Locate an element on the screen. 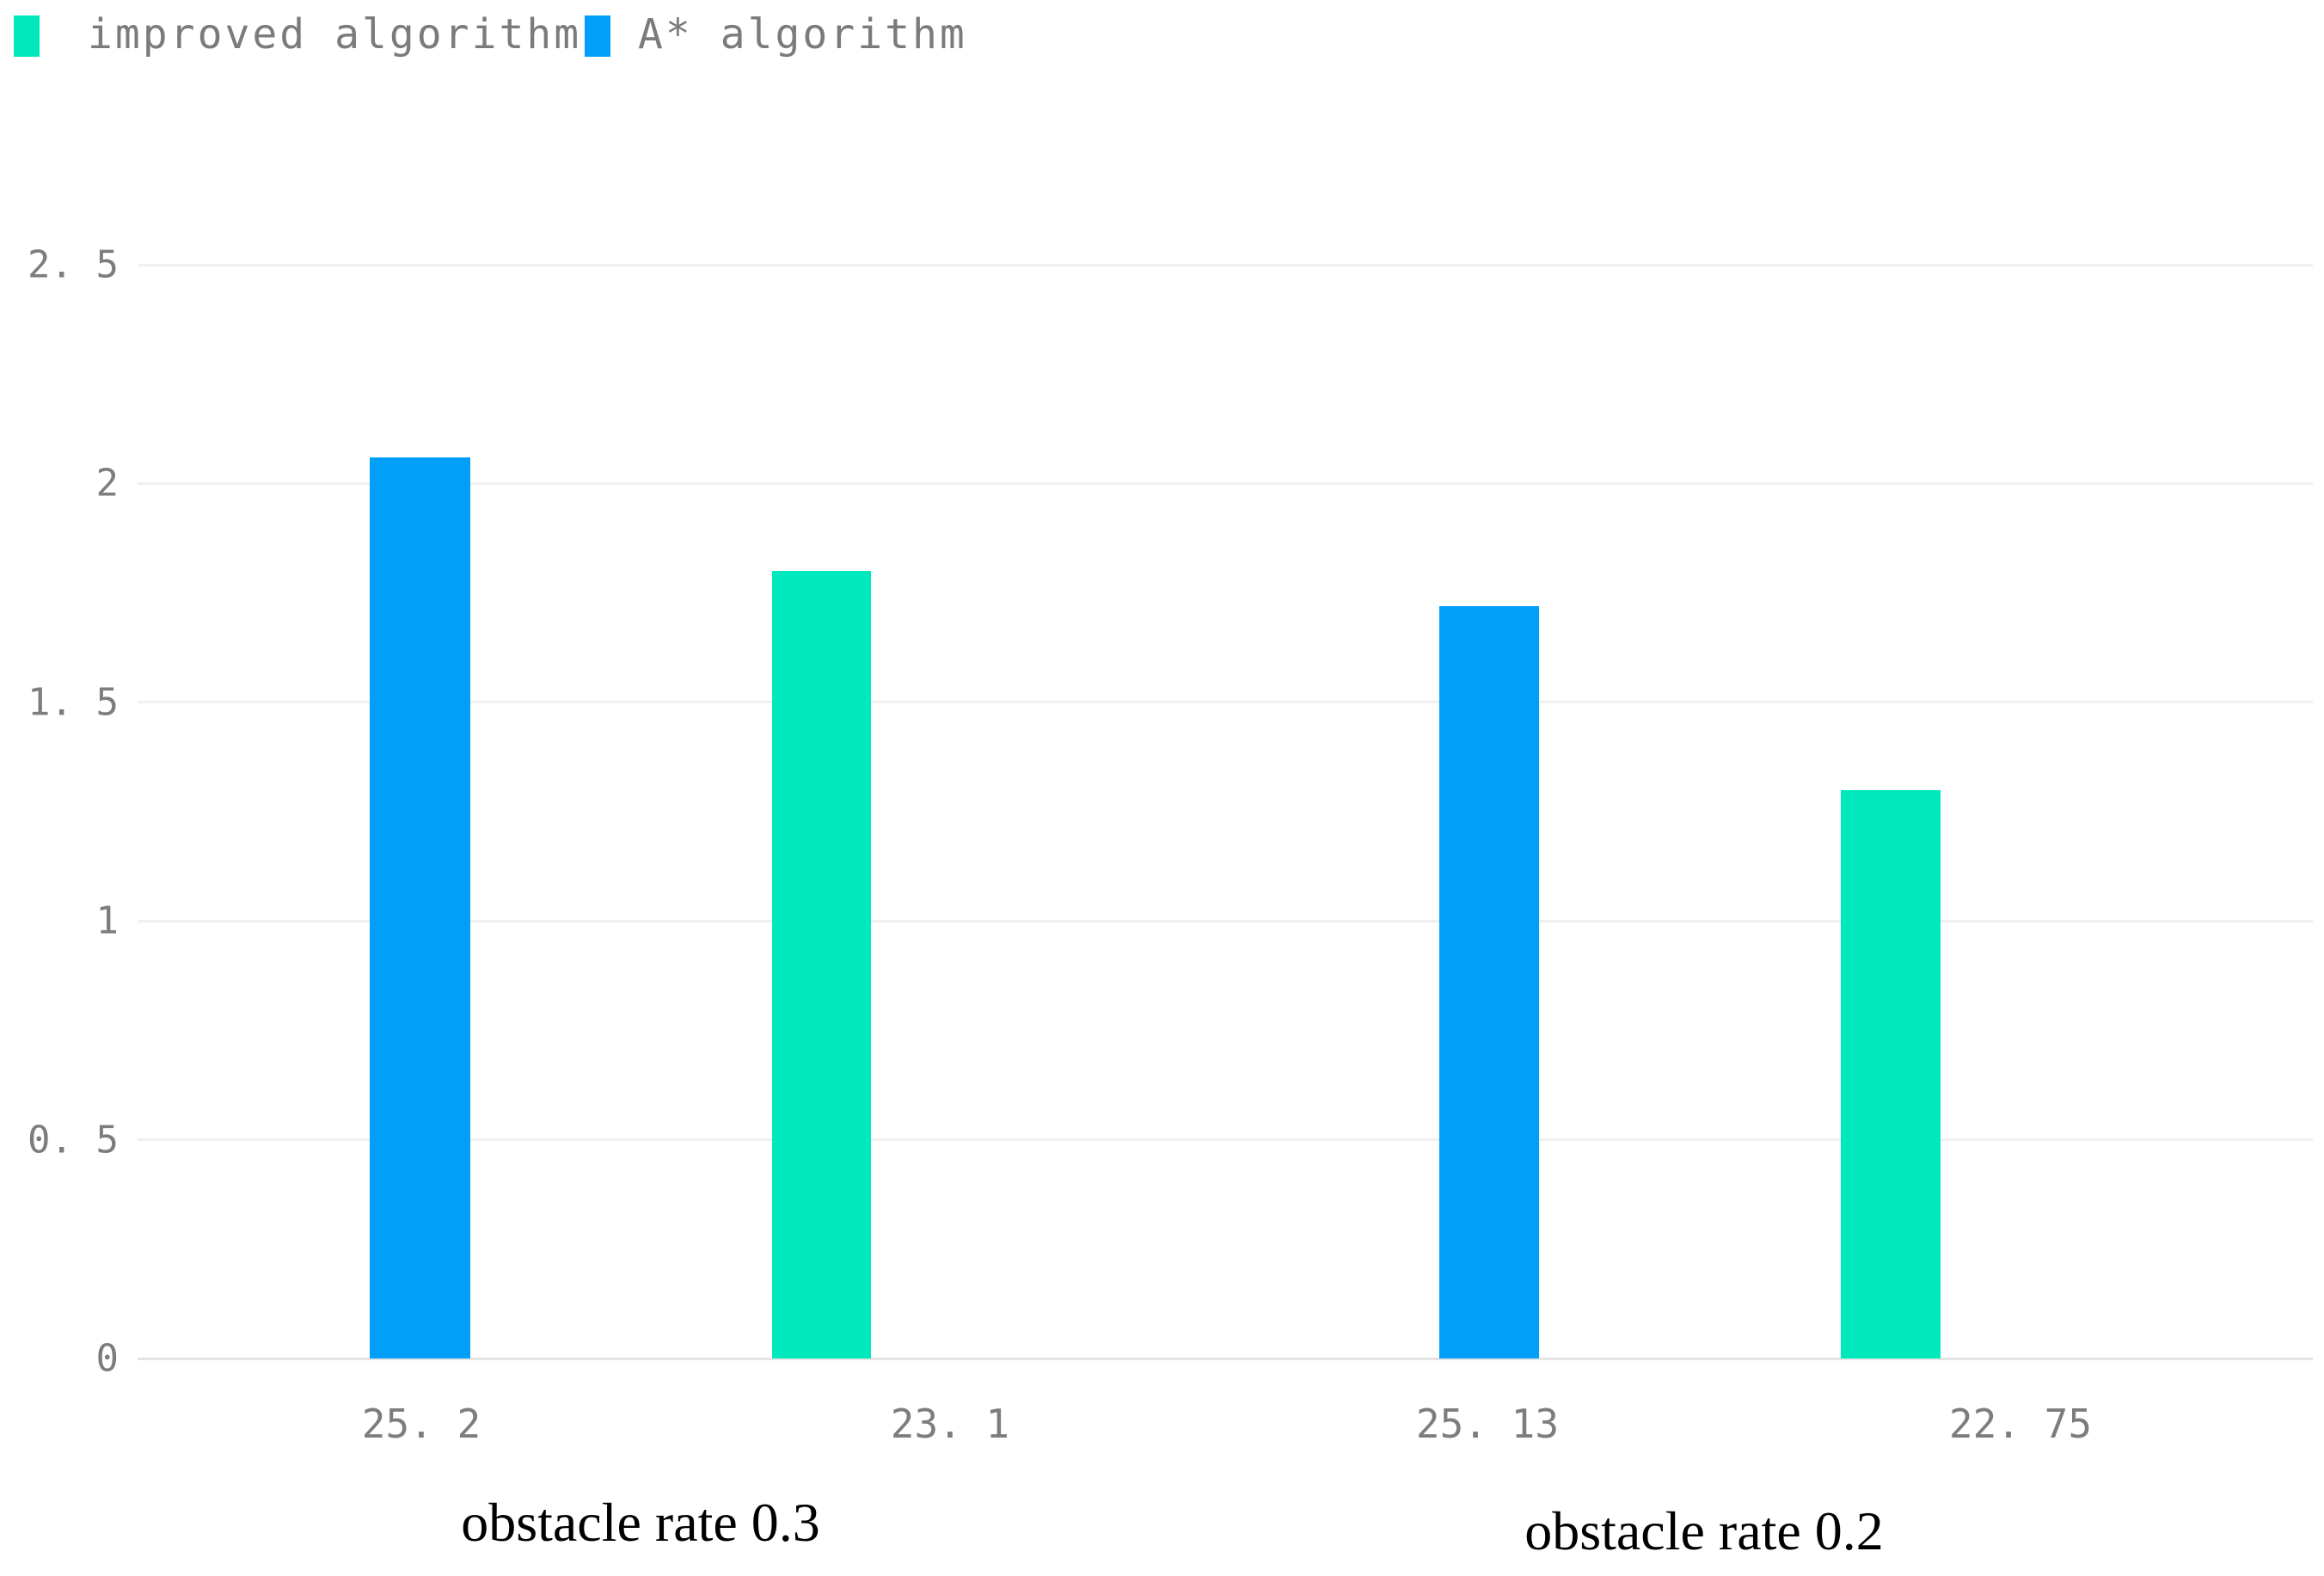 The width and height of the screenshot is (2324, 1576). y-tick-label: 1. 5 is located at coordinates (73, 703).